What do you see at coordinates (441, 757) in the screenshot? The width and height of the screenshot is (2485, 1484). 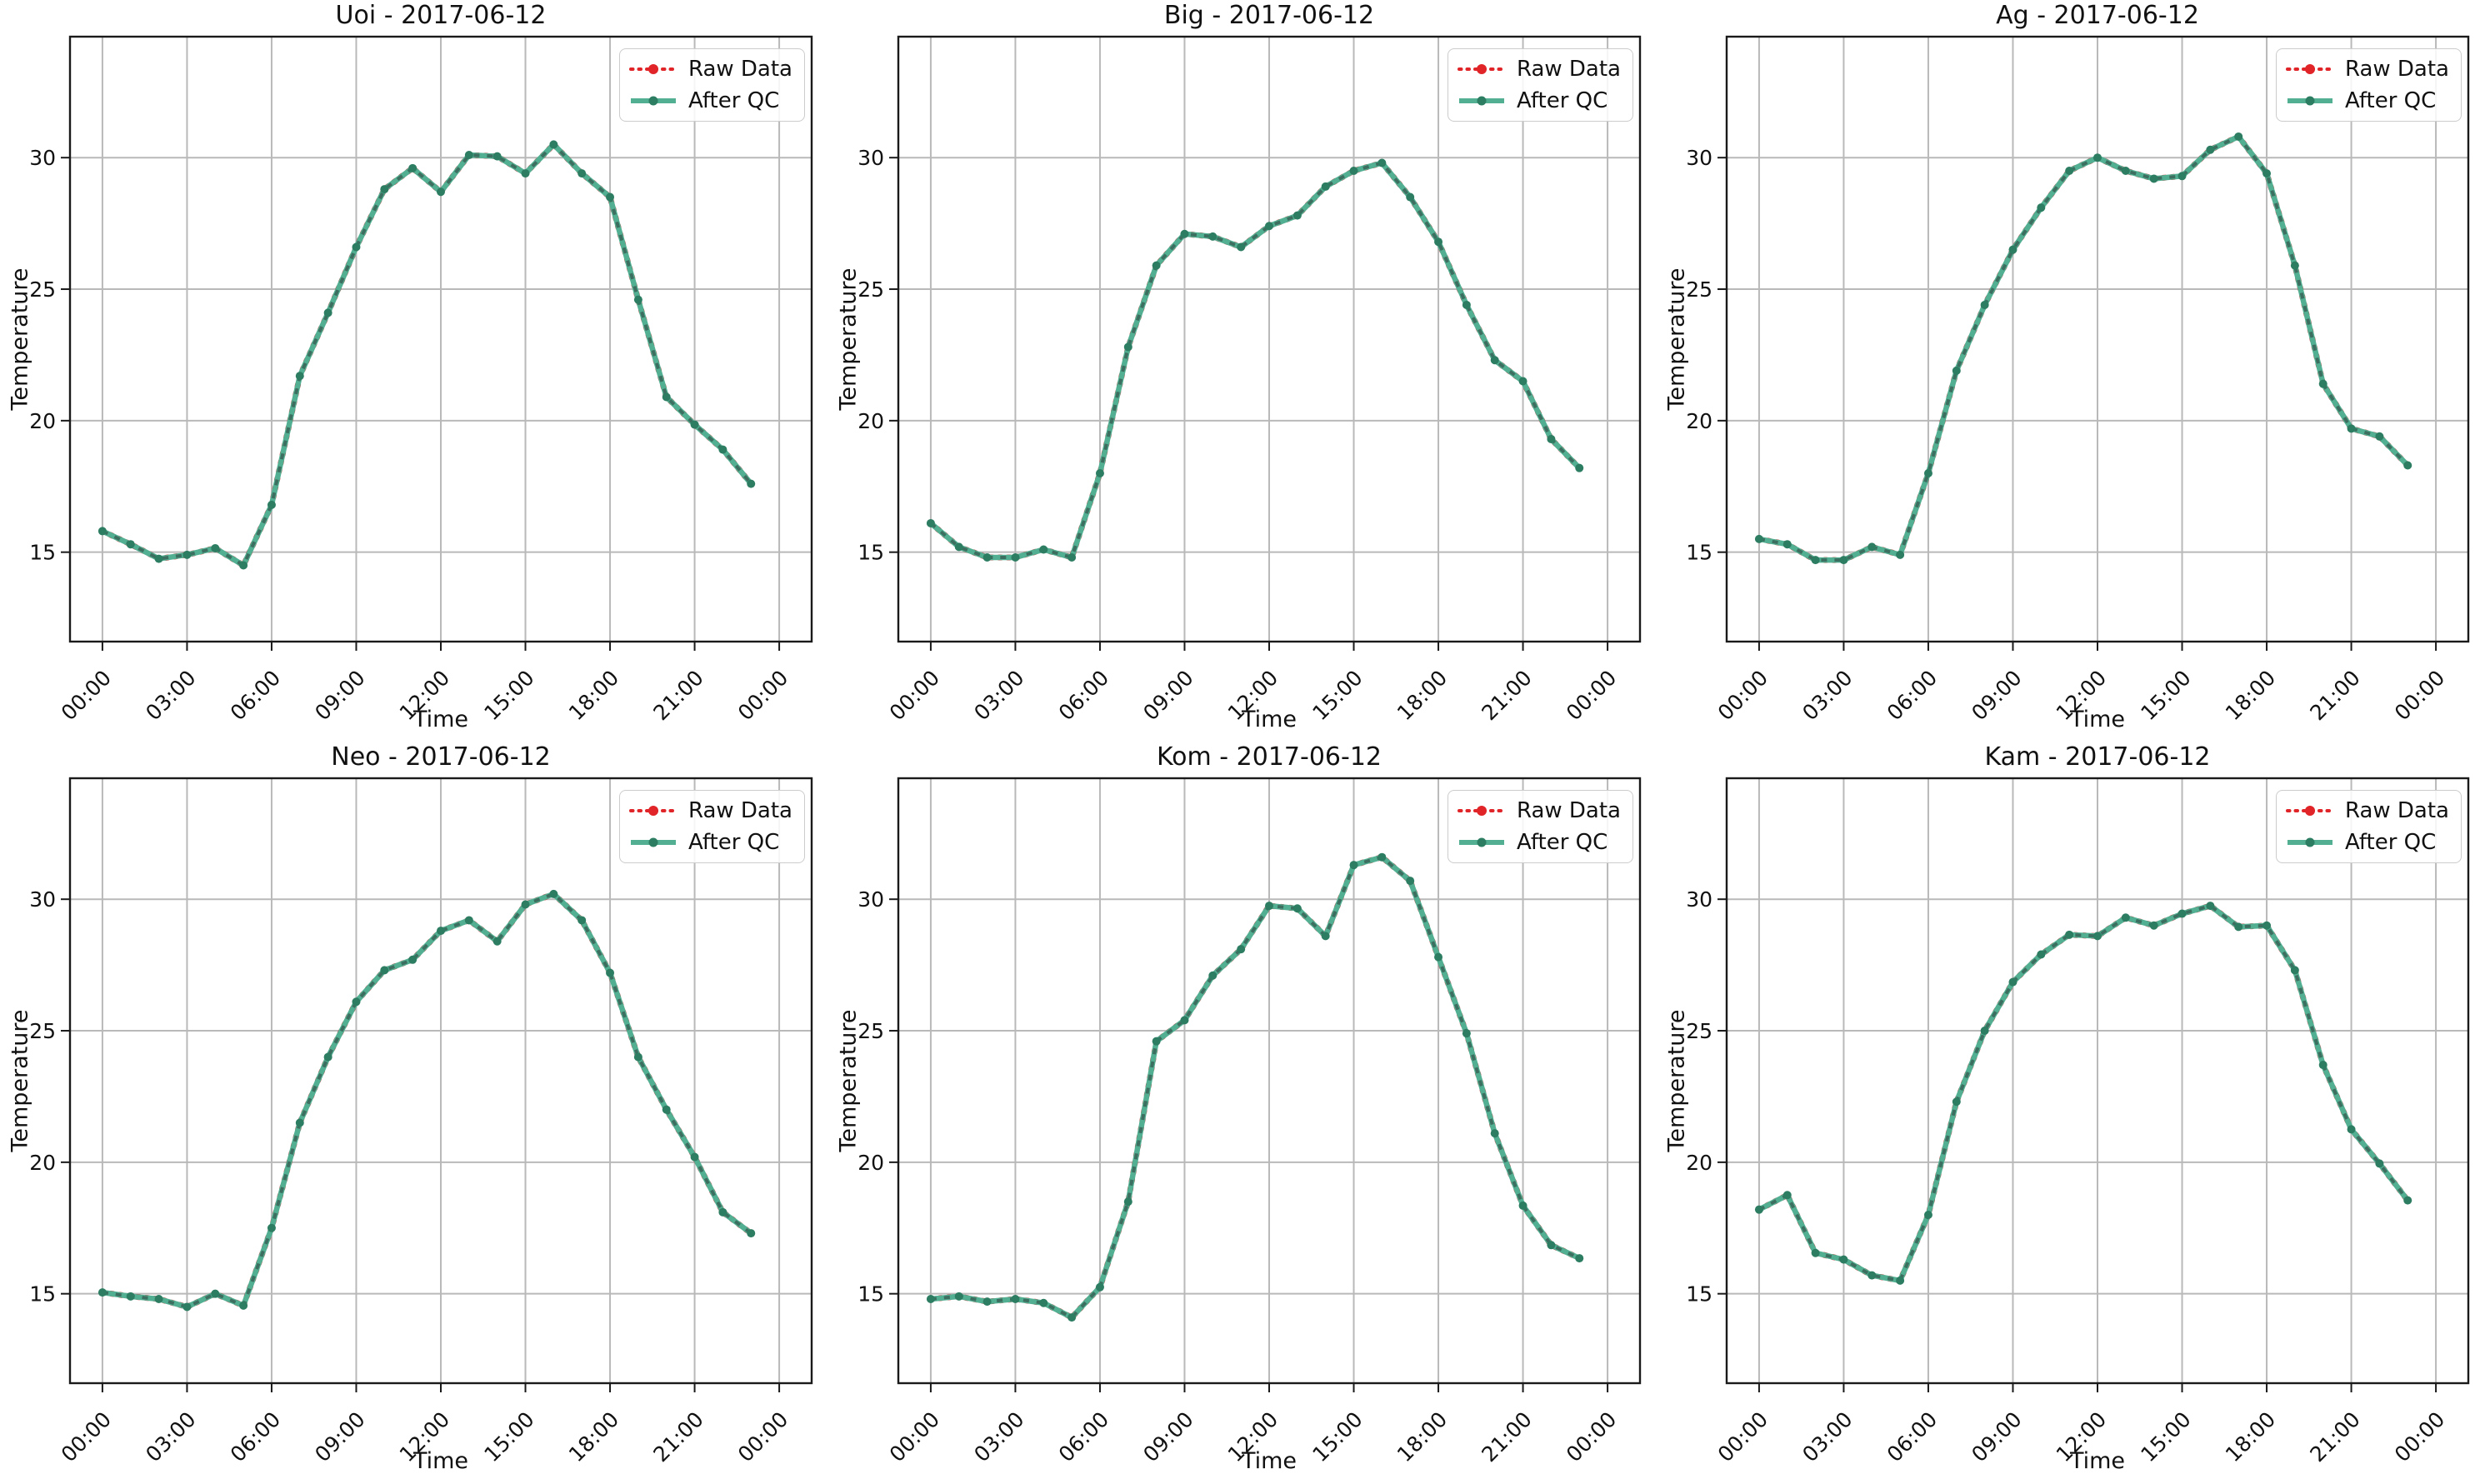 I see `subplot-title: Neo - 2017-06-12` at bounding box center [441, 757].